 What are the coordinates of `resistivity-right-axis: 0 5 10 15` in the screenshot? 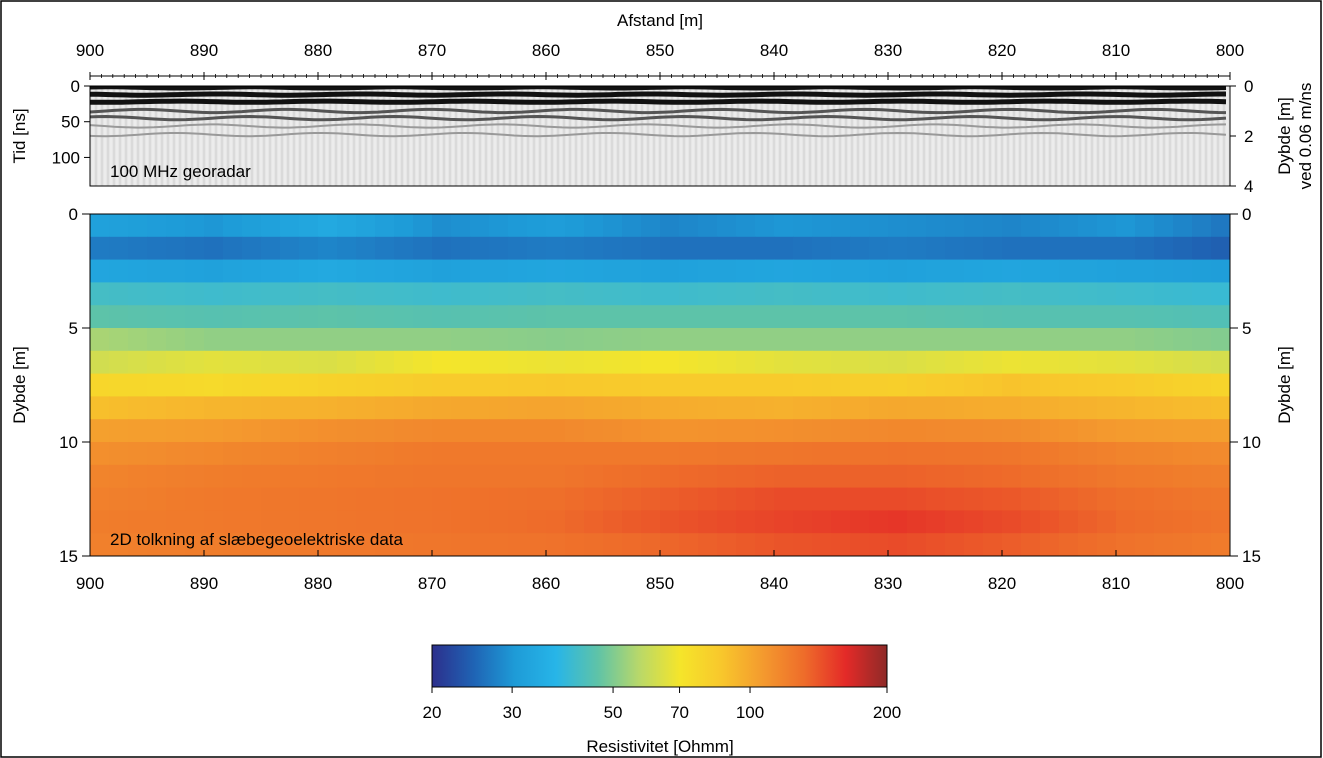 It's located at (1245, 385).